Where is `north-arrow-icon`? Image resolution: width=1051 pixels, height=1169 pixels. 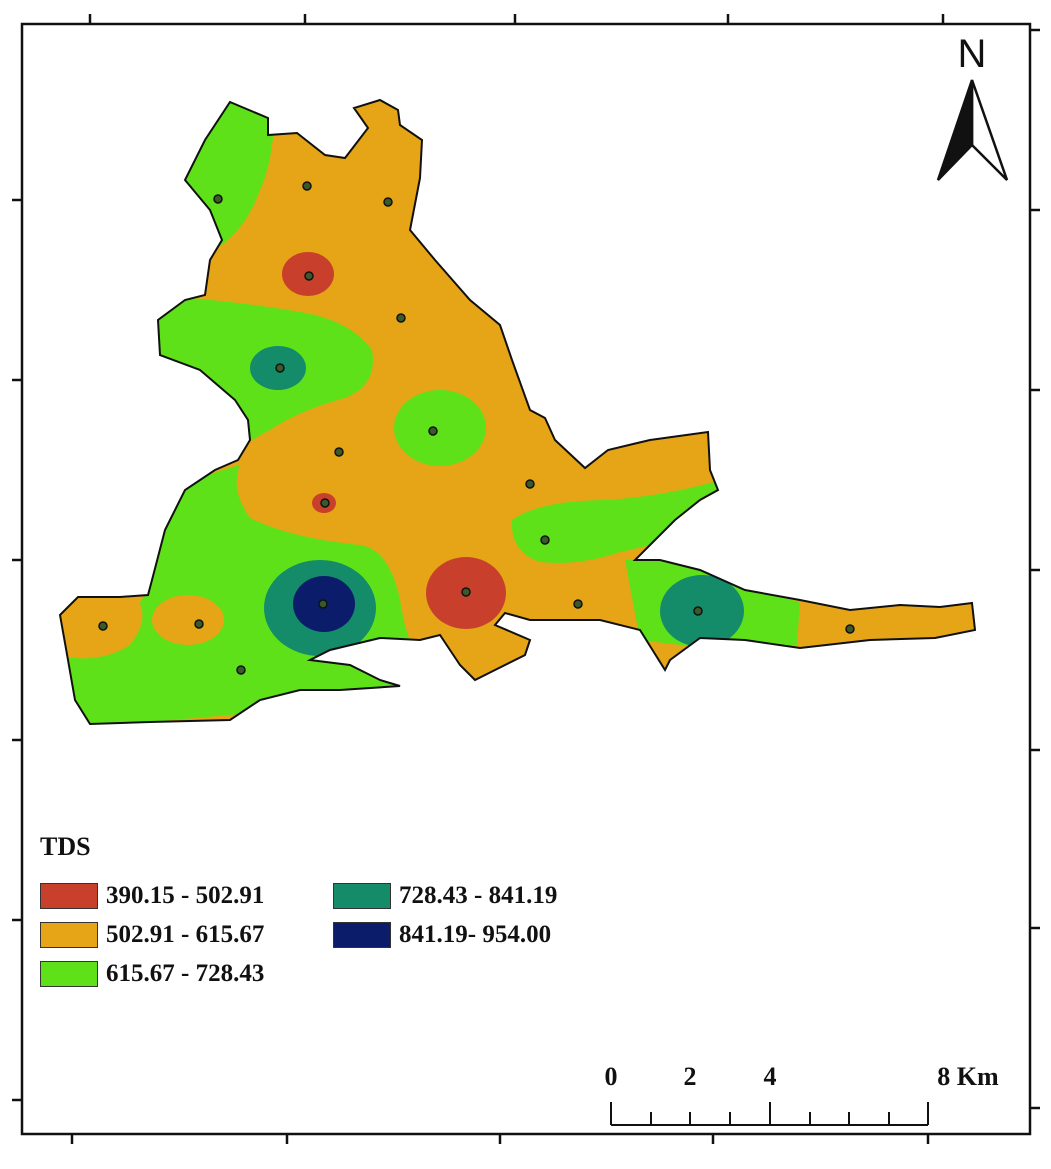
north-arrow-icon is located at coordinates (972, 130).